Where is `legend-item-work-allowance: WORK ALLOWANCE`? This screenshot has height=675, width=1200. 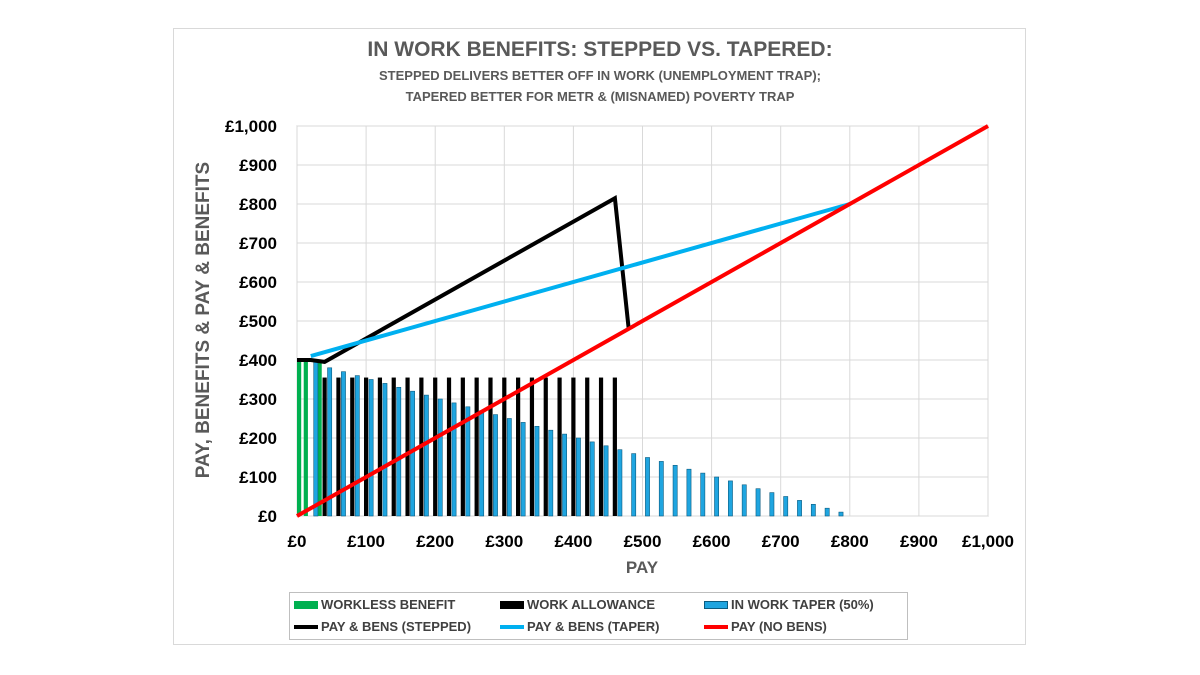 legend-item-work-allowance: WORK ALLOWANCE is located at coordinates (577, 604).